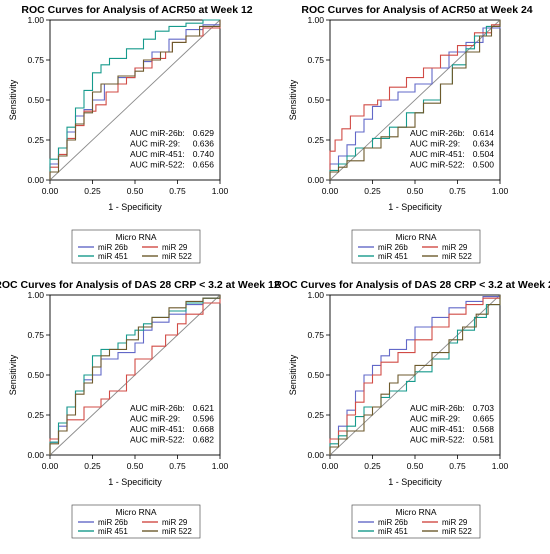 This screenshot has width=550, height=554. What do you see at coordinates (204, 408) in the screenshot?
I see `auc-value: 0.621` at bounding box center [204, 408].